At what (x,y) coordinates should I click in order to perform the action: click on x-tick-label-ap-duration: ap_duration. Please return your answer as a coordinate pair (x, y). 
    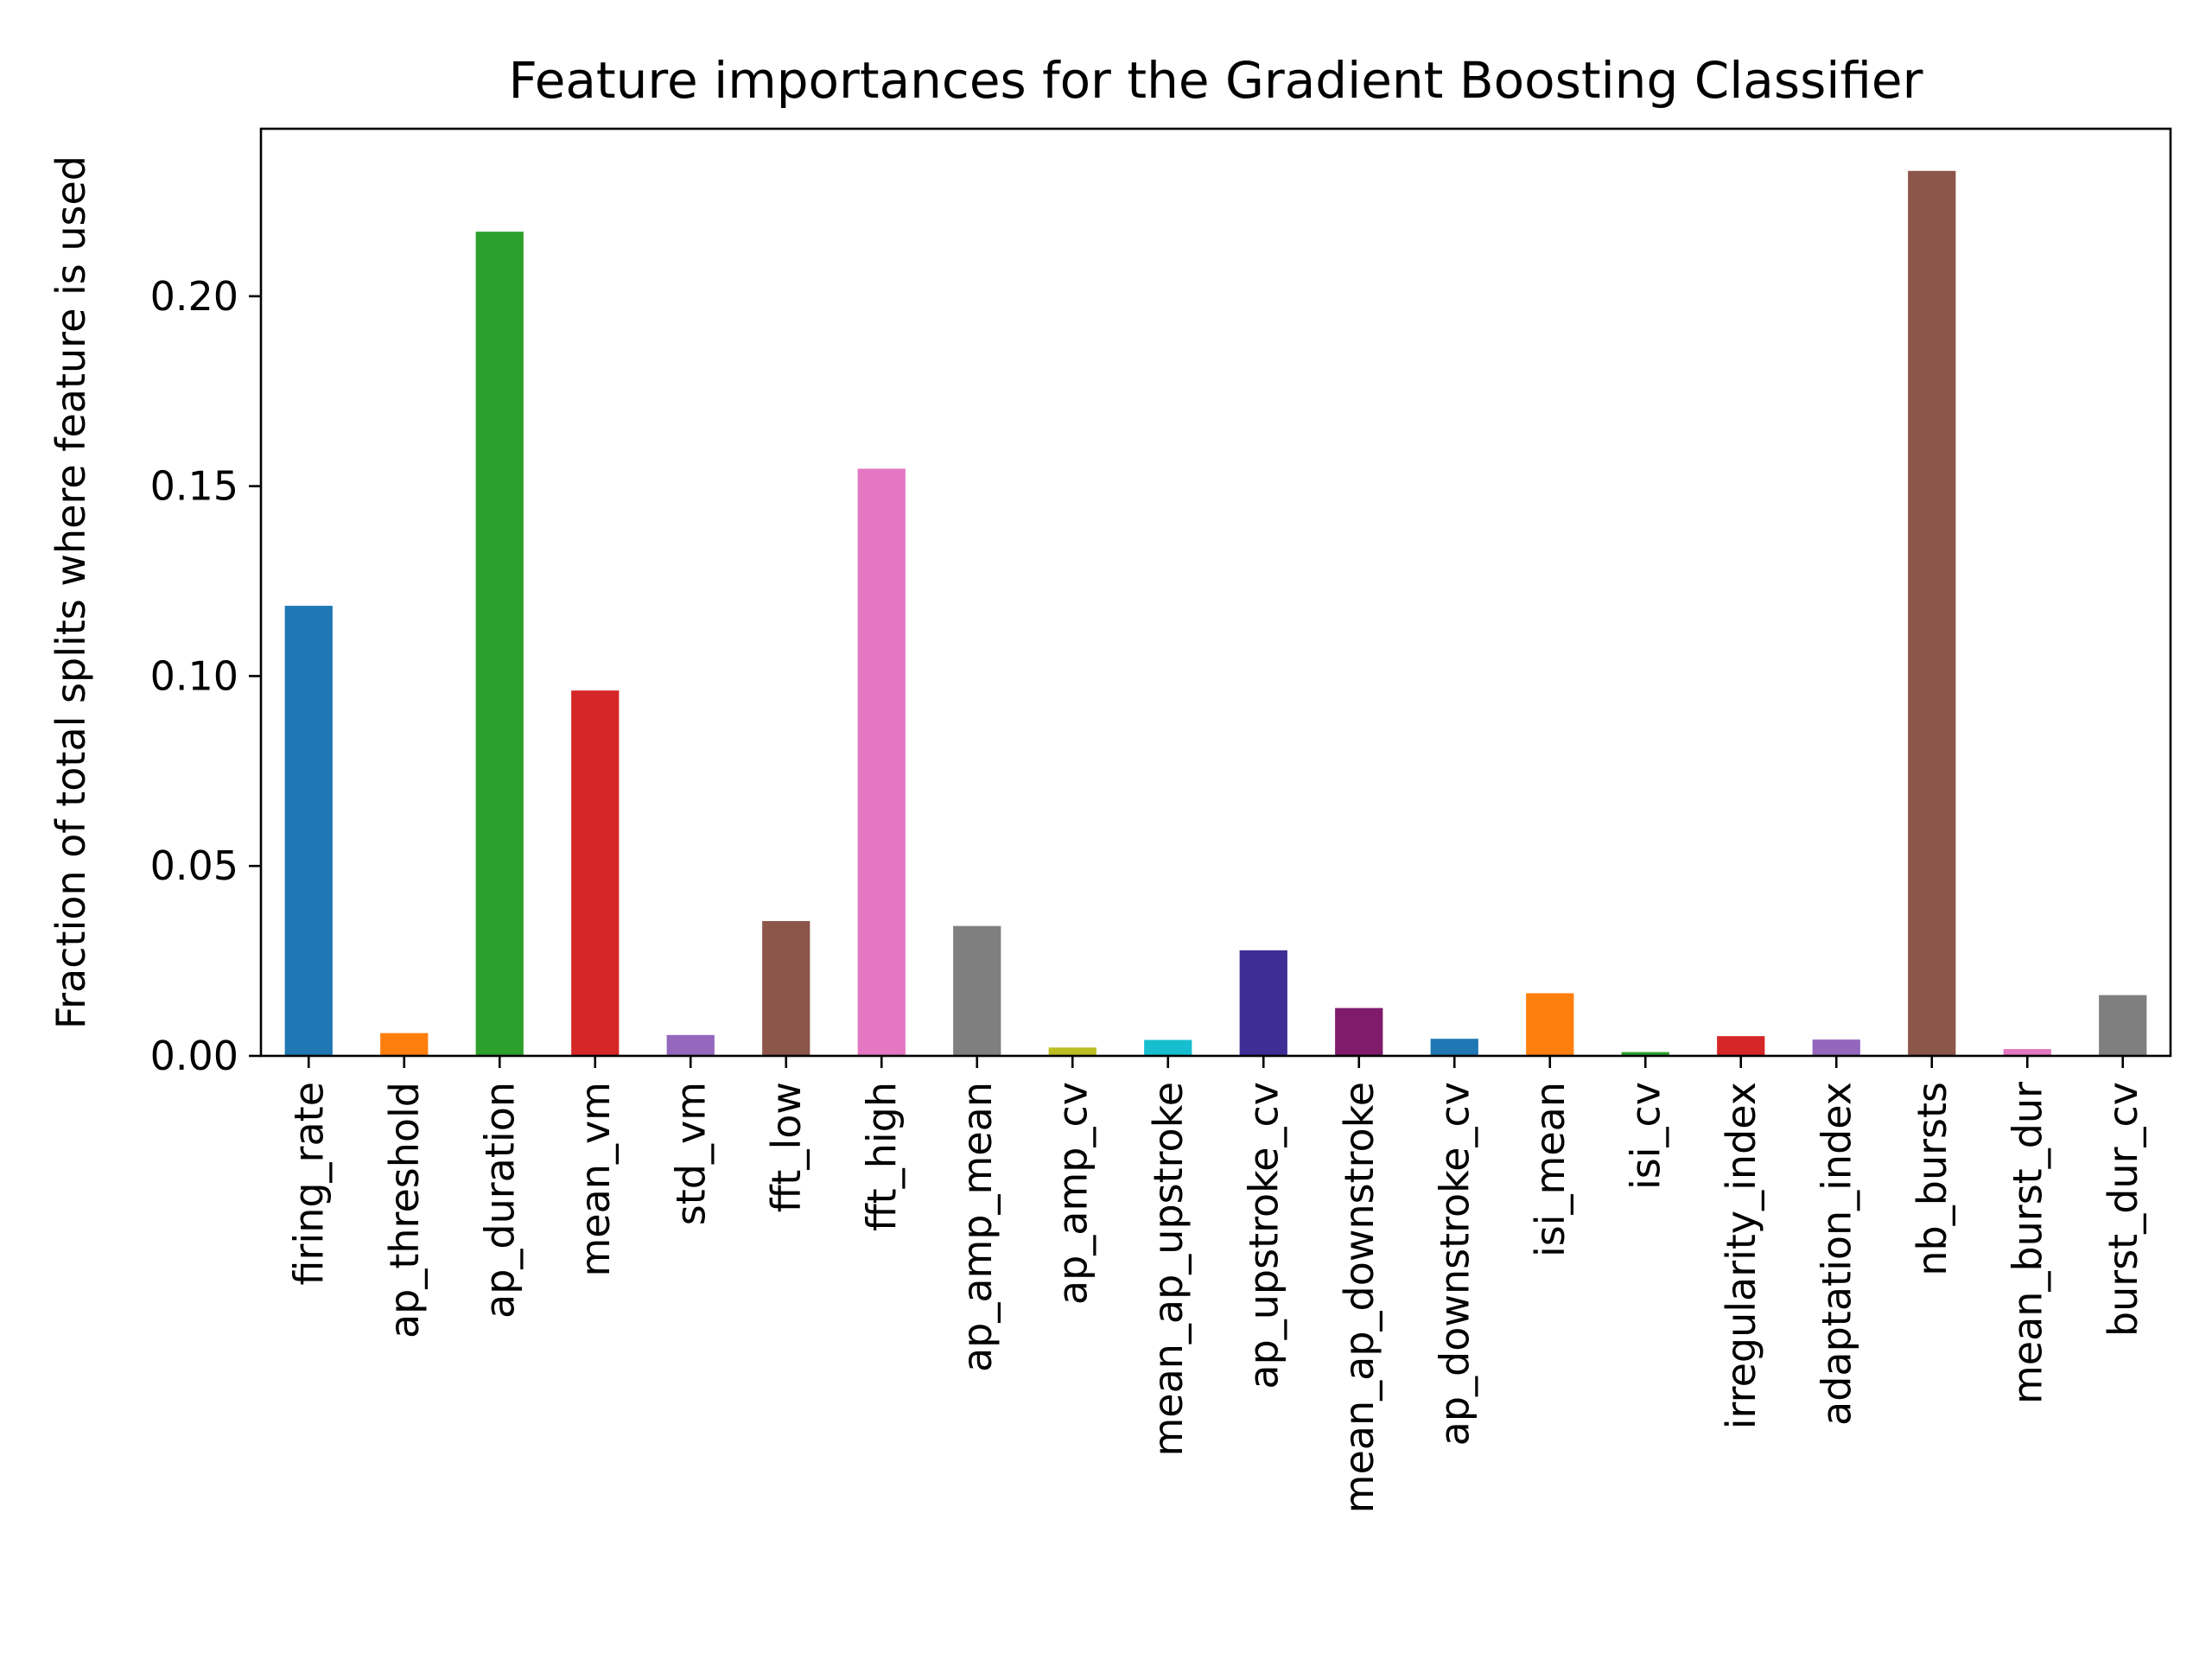
    Looking at the image, I should click on (500, 1200).